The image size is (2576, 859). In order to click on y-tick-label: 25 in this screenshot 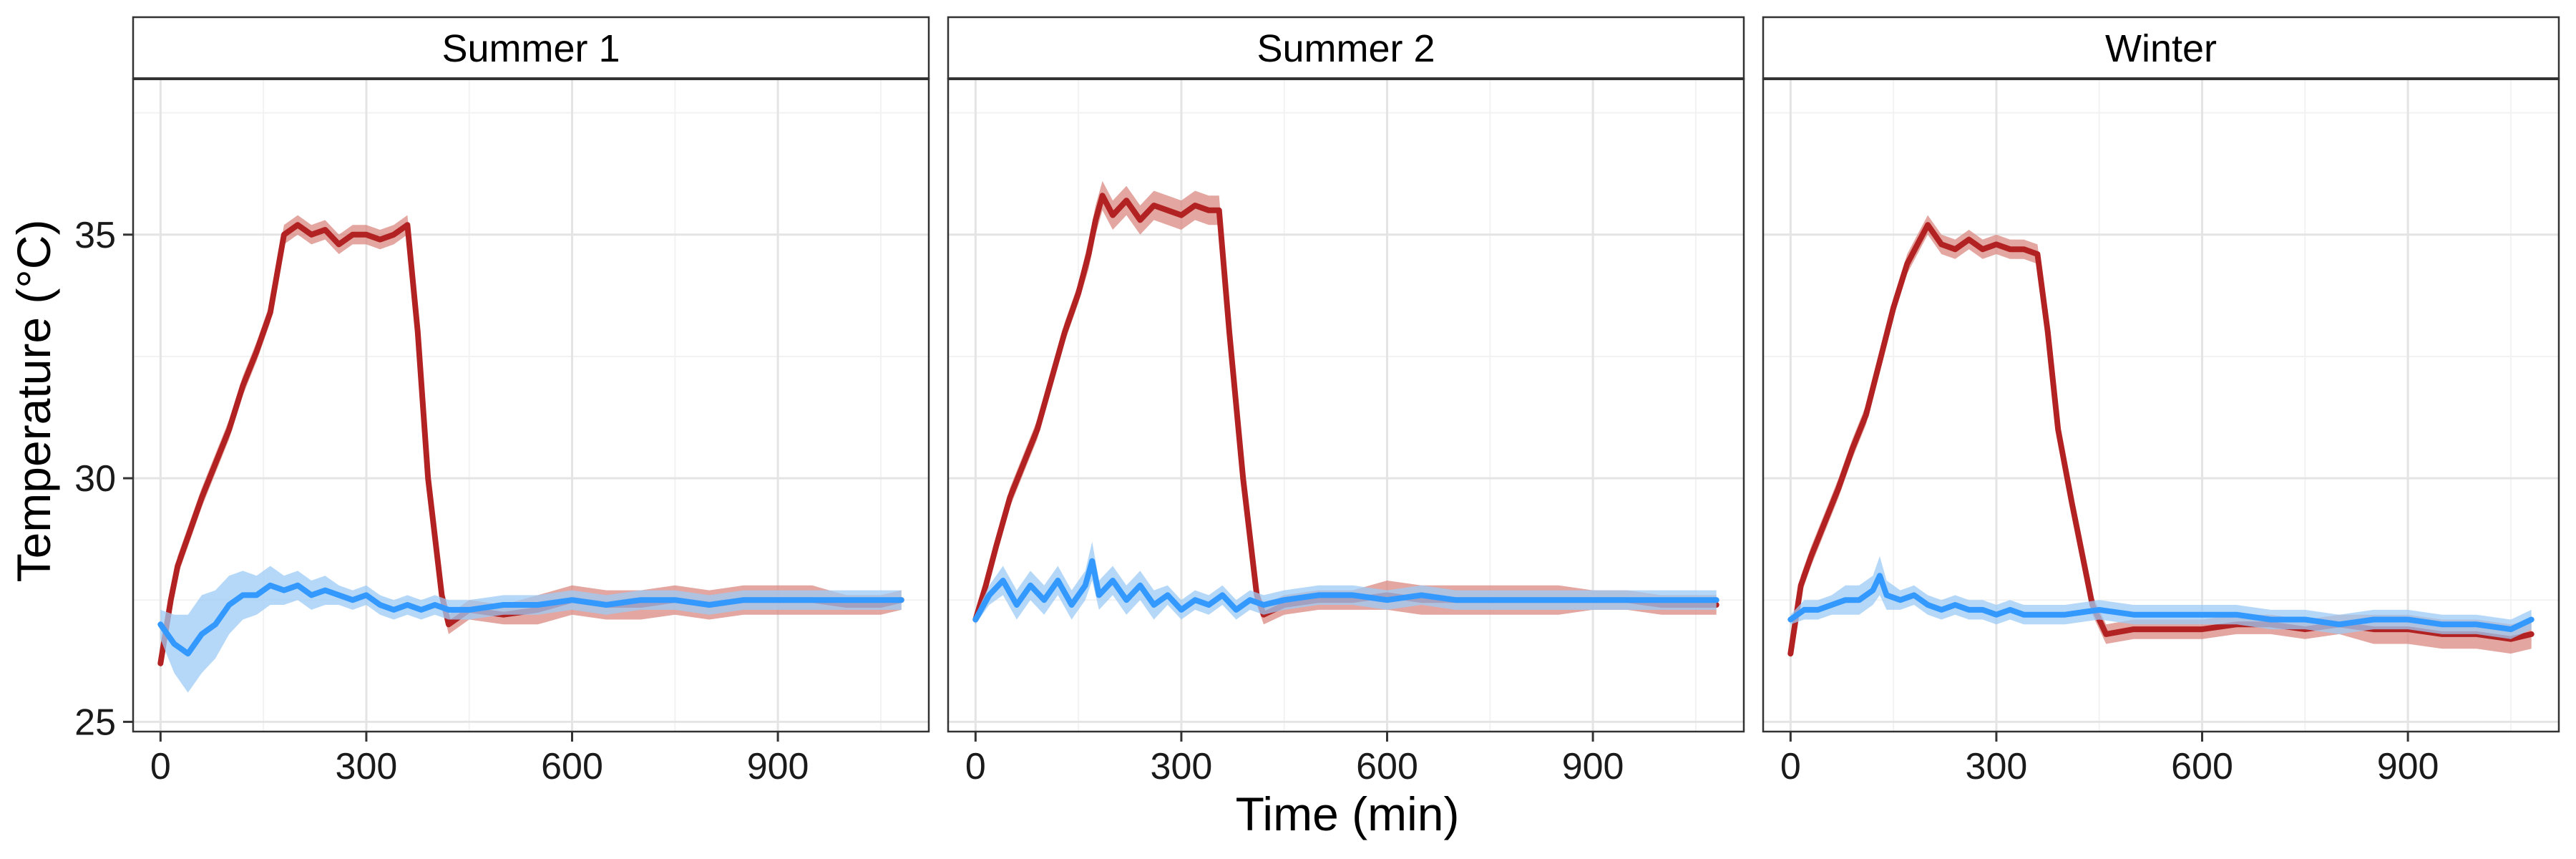, I will do `click(95, 722)`.